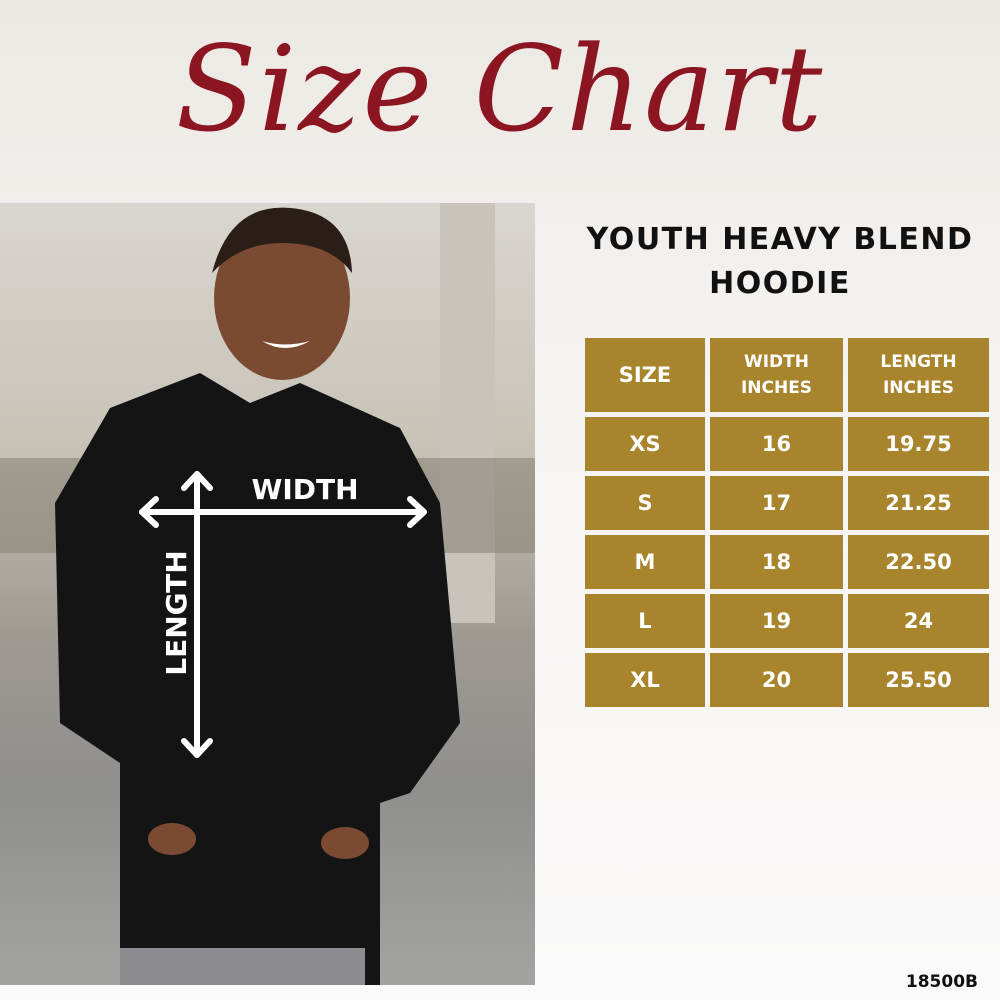 The image size is (1000, 1000). Describe the element at coordinates (918, 503) in the screenshot. I see `row-s-length: 21.25` at that location.